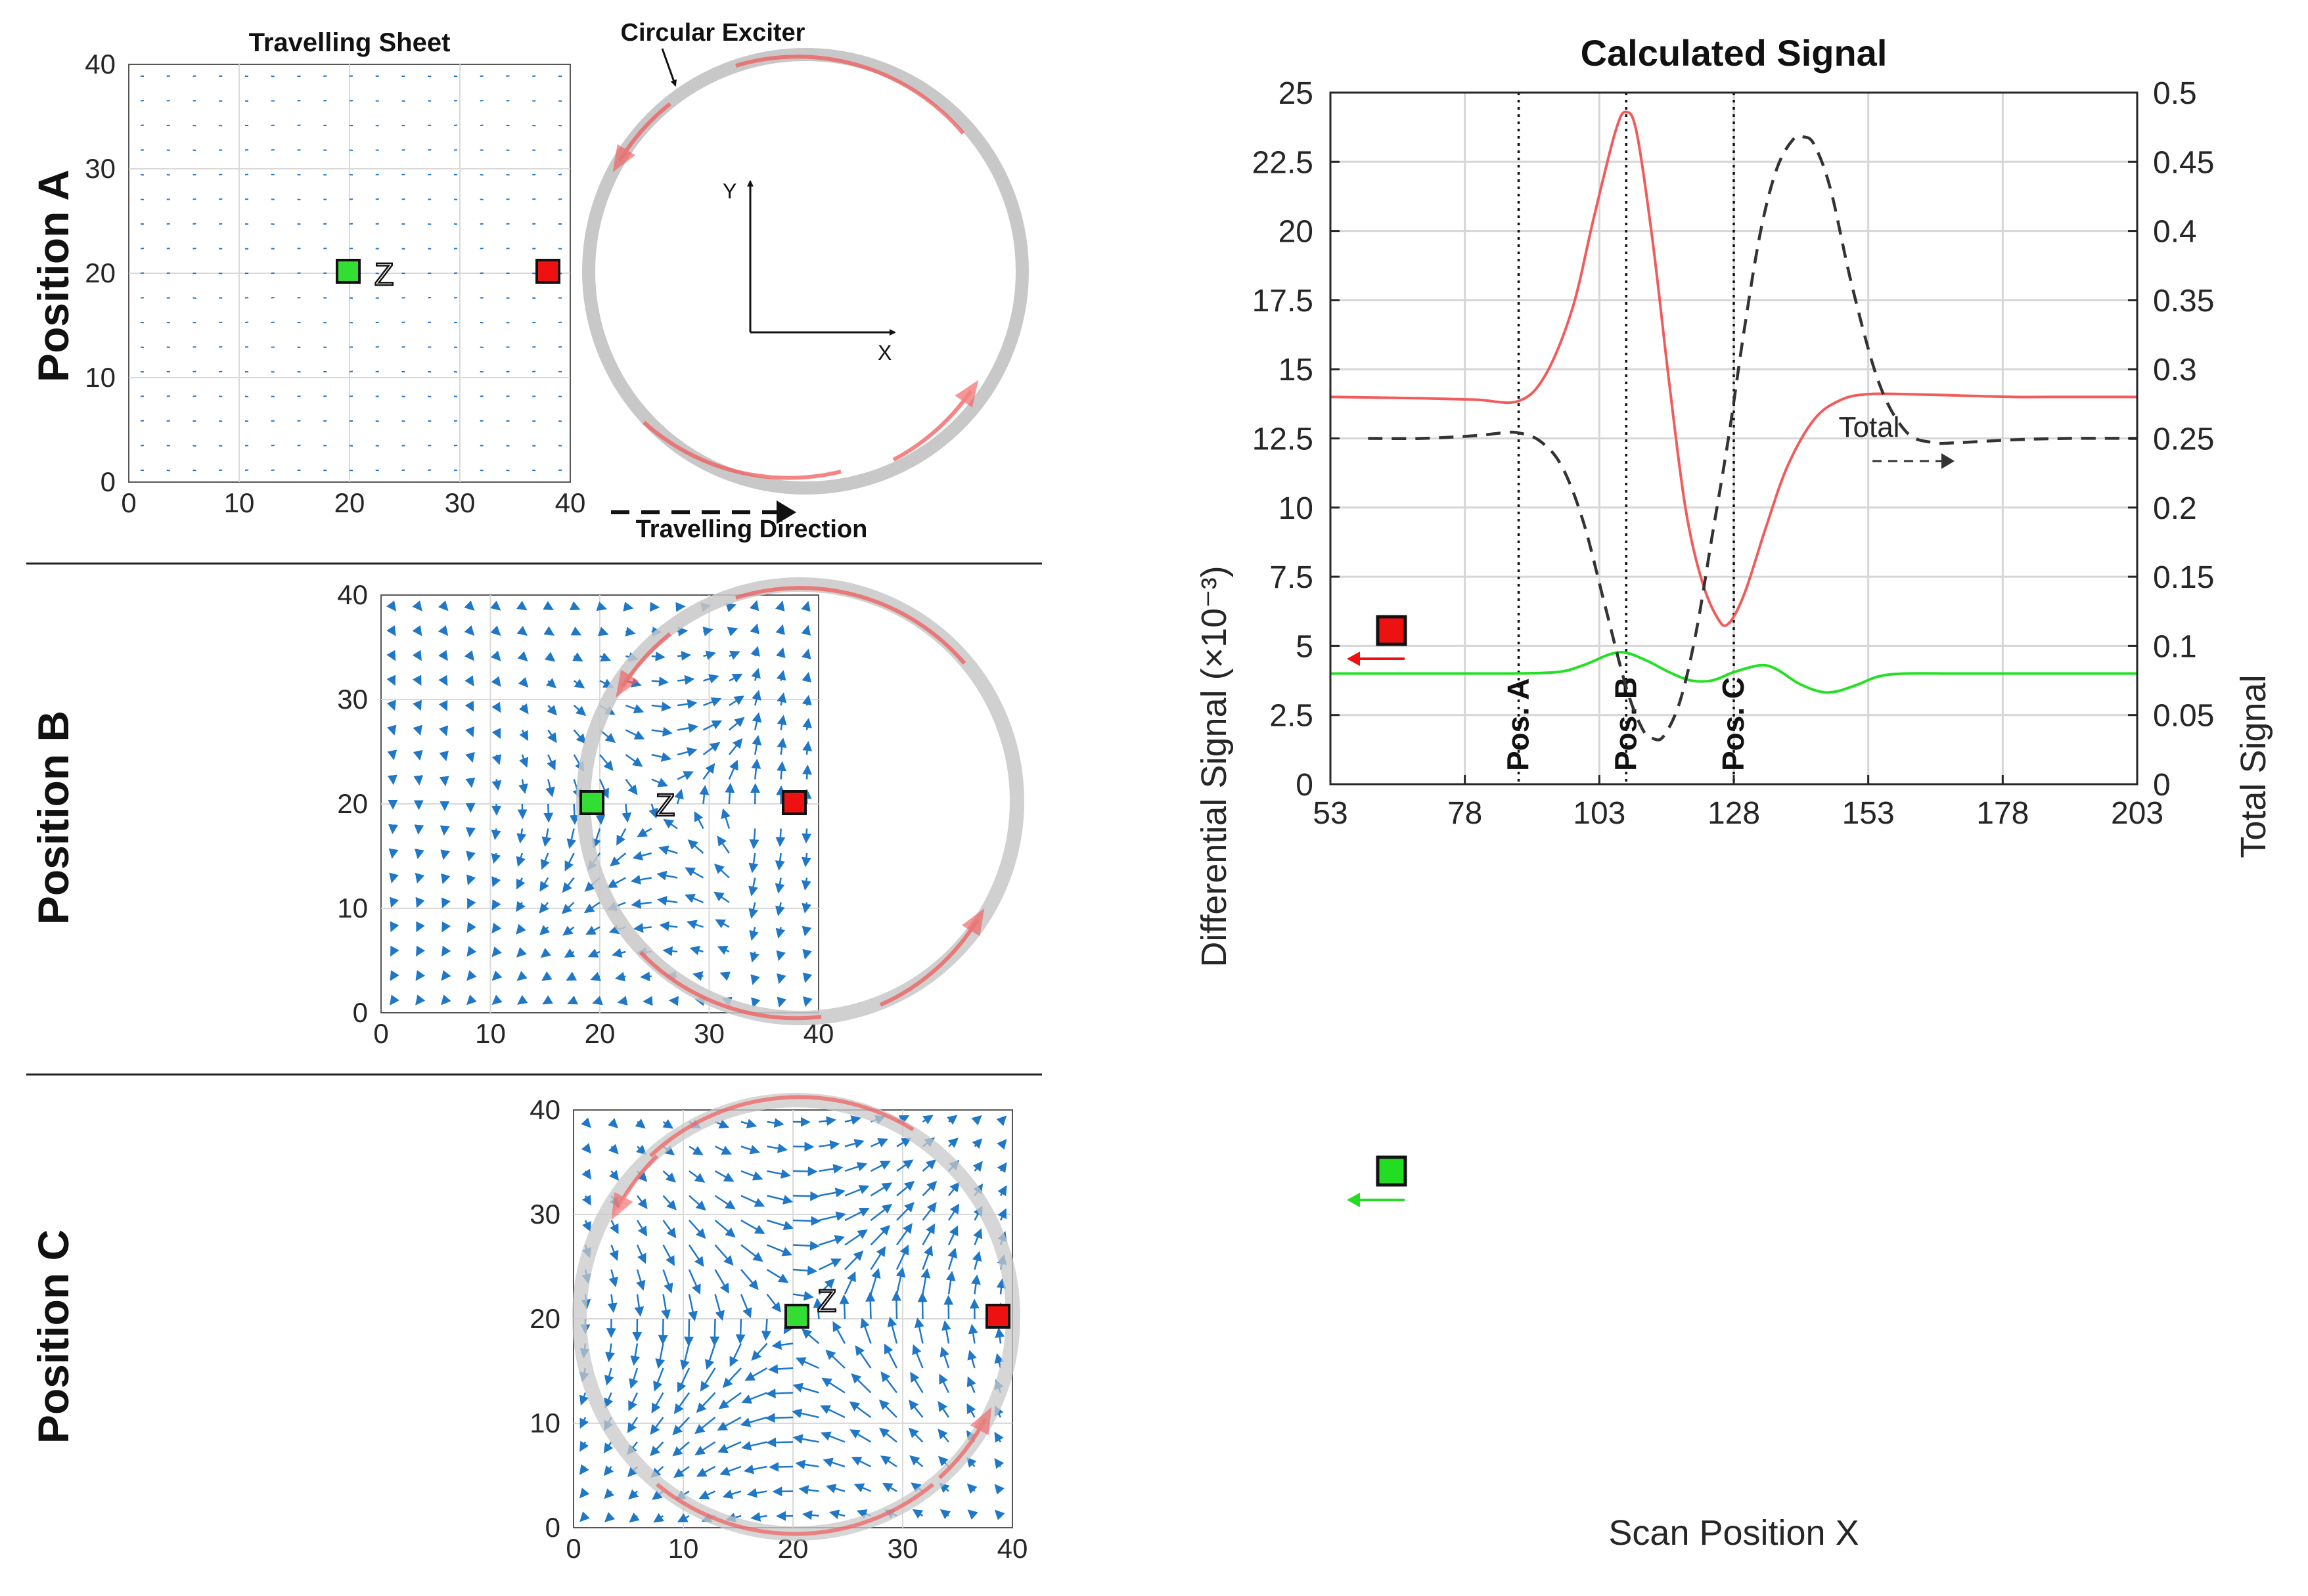 The width and height of the screenshot is (2308, 1596). I want to click on z-label-c: Z, so click(826, 1301).